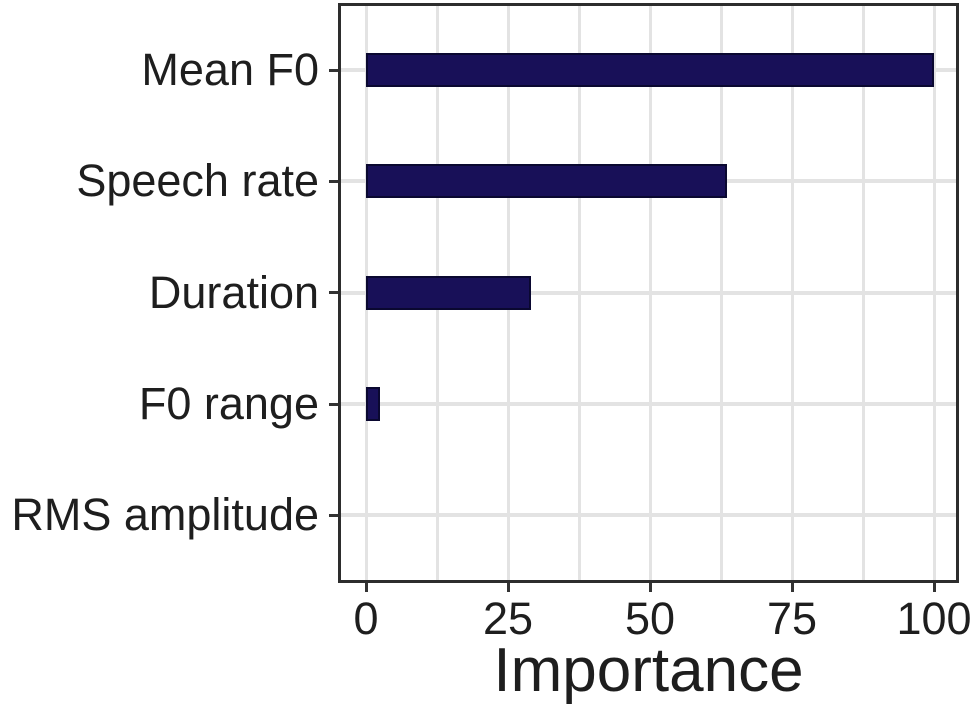  What do you see at coordinates (197, 181) in the screenshot?
I see `y-axis-label: Speech rate` at bounding box center [197, 181].